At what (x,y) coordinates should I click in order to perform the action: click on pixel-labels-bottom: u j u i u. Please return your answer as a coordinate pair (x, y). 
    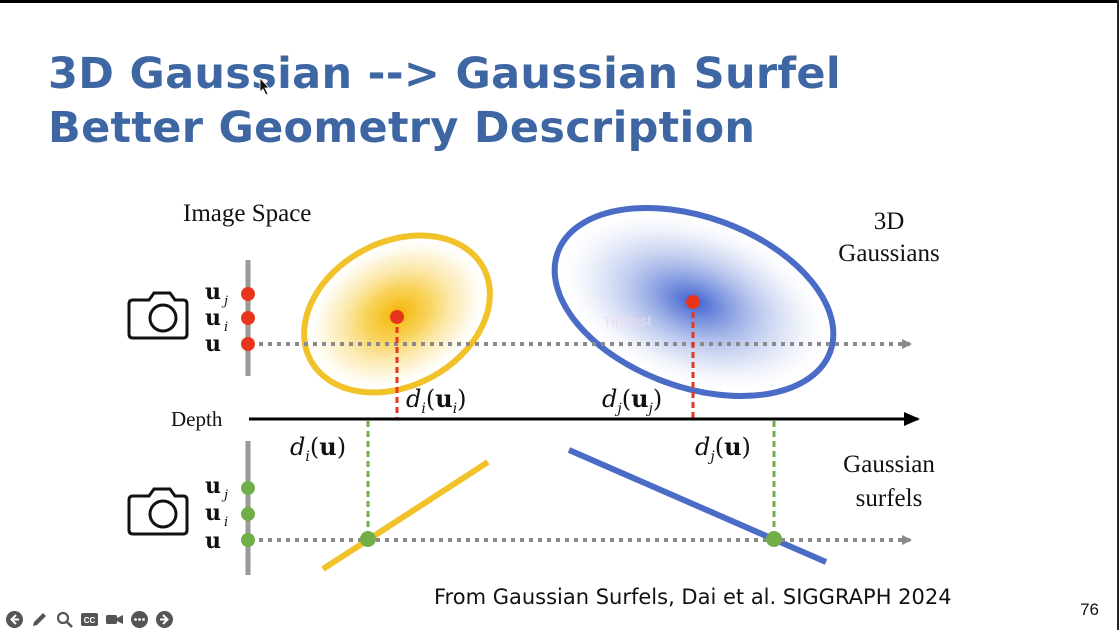
    Looking at the image, I should click on (216, 513).